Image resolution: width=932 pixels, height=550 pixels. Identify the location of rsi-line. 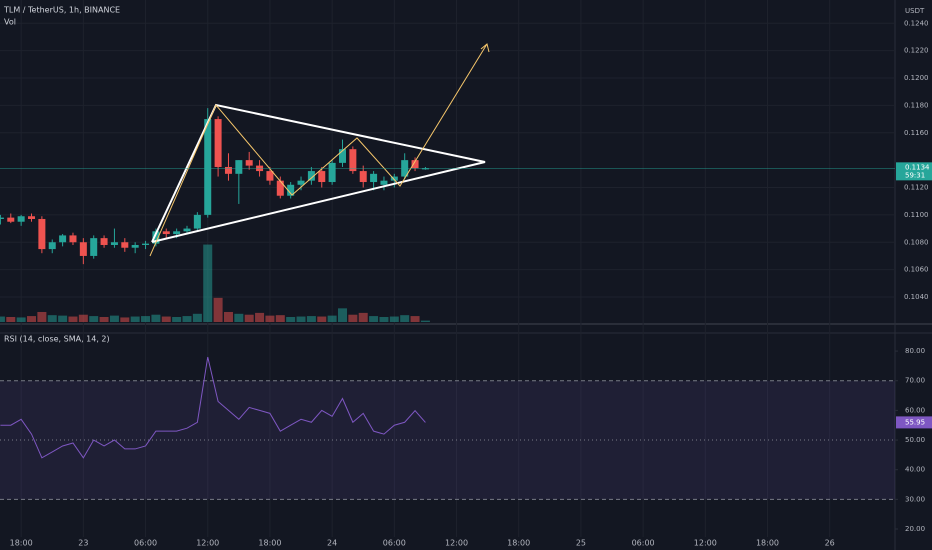
(213, 407).